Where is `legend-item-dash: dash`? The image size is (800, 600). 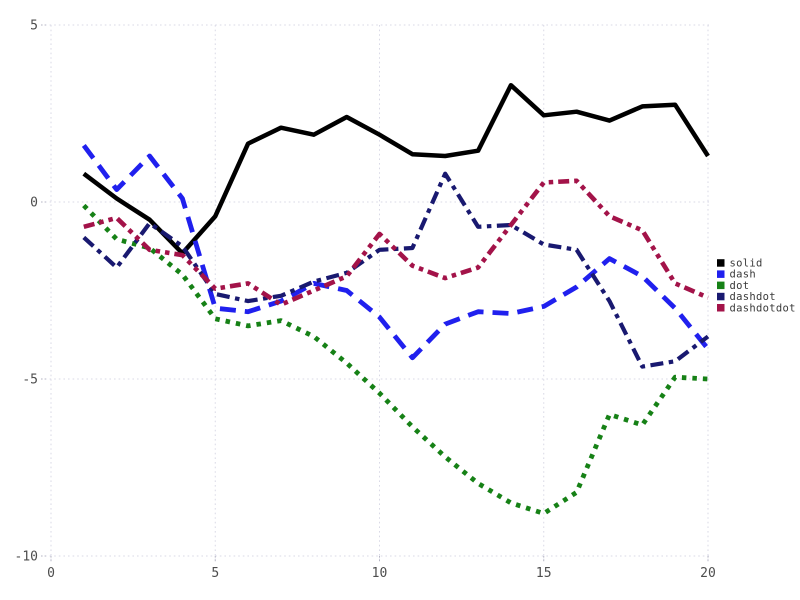
legend-item-dash: dash is located at coordinates (736, 275).